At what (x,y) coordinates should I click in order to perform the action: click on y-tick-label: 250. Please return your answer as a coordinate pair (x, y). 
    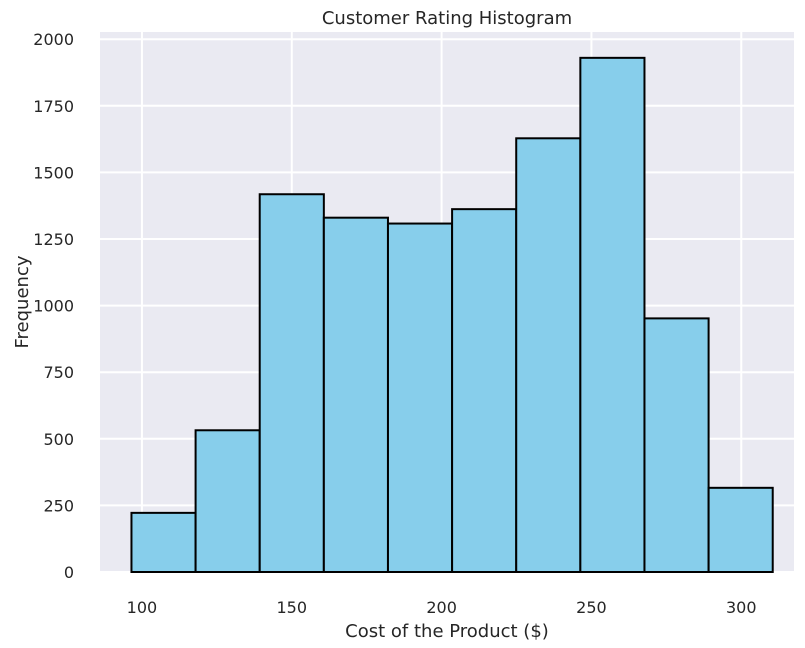
    Looking at the image, I should click on (58, 505).